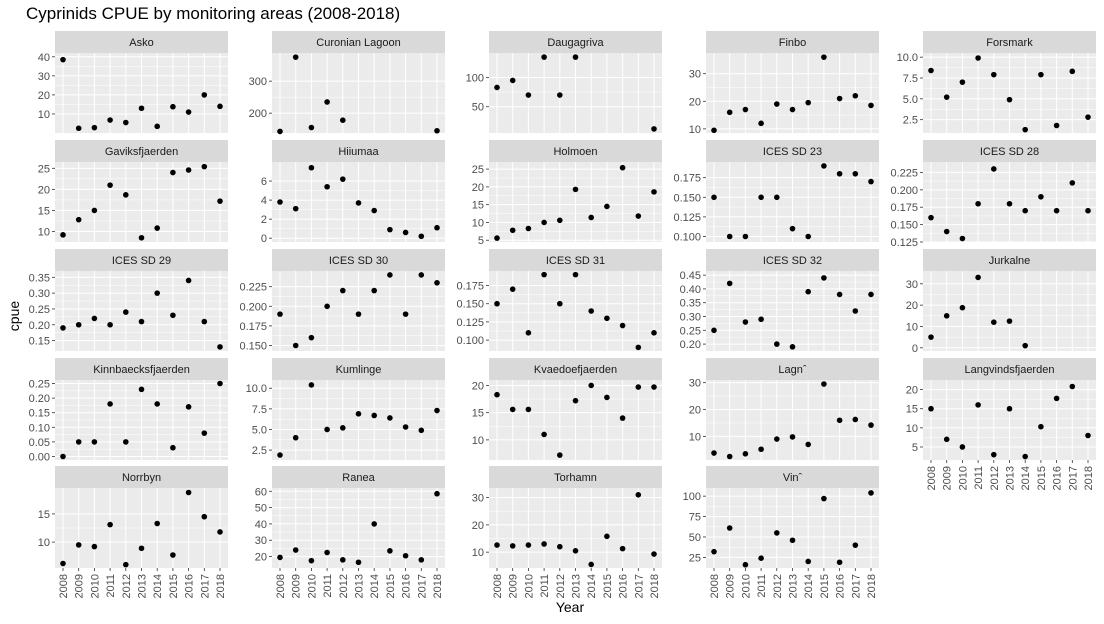 The image size is (1104, 624). I want to click on panel-ices-sd-28: ICES SD 28 0.125 0.150 0.175 0.200 0.225, so click(993, 194).